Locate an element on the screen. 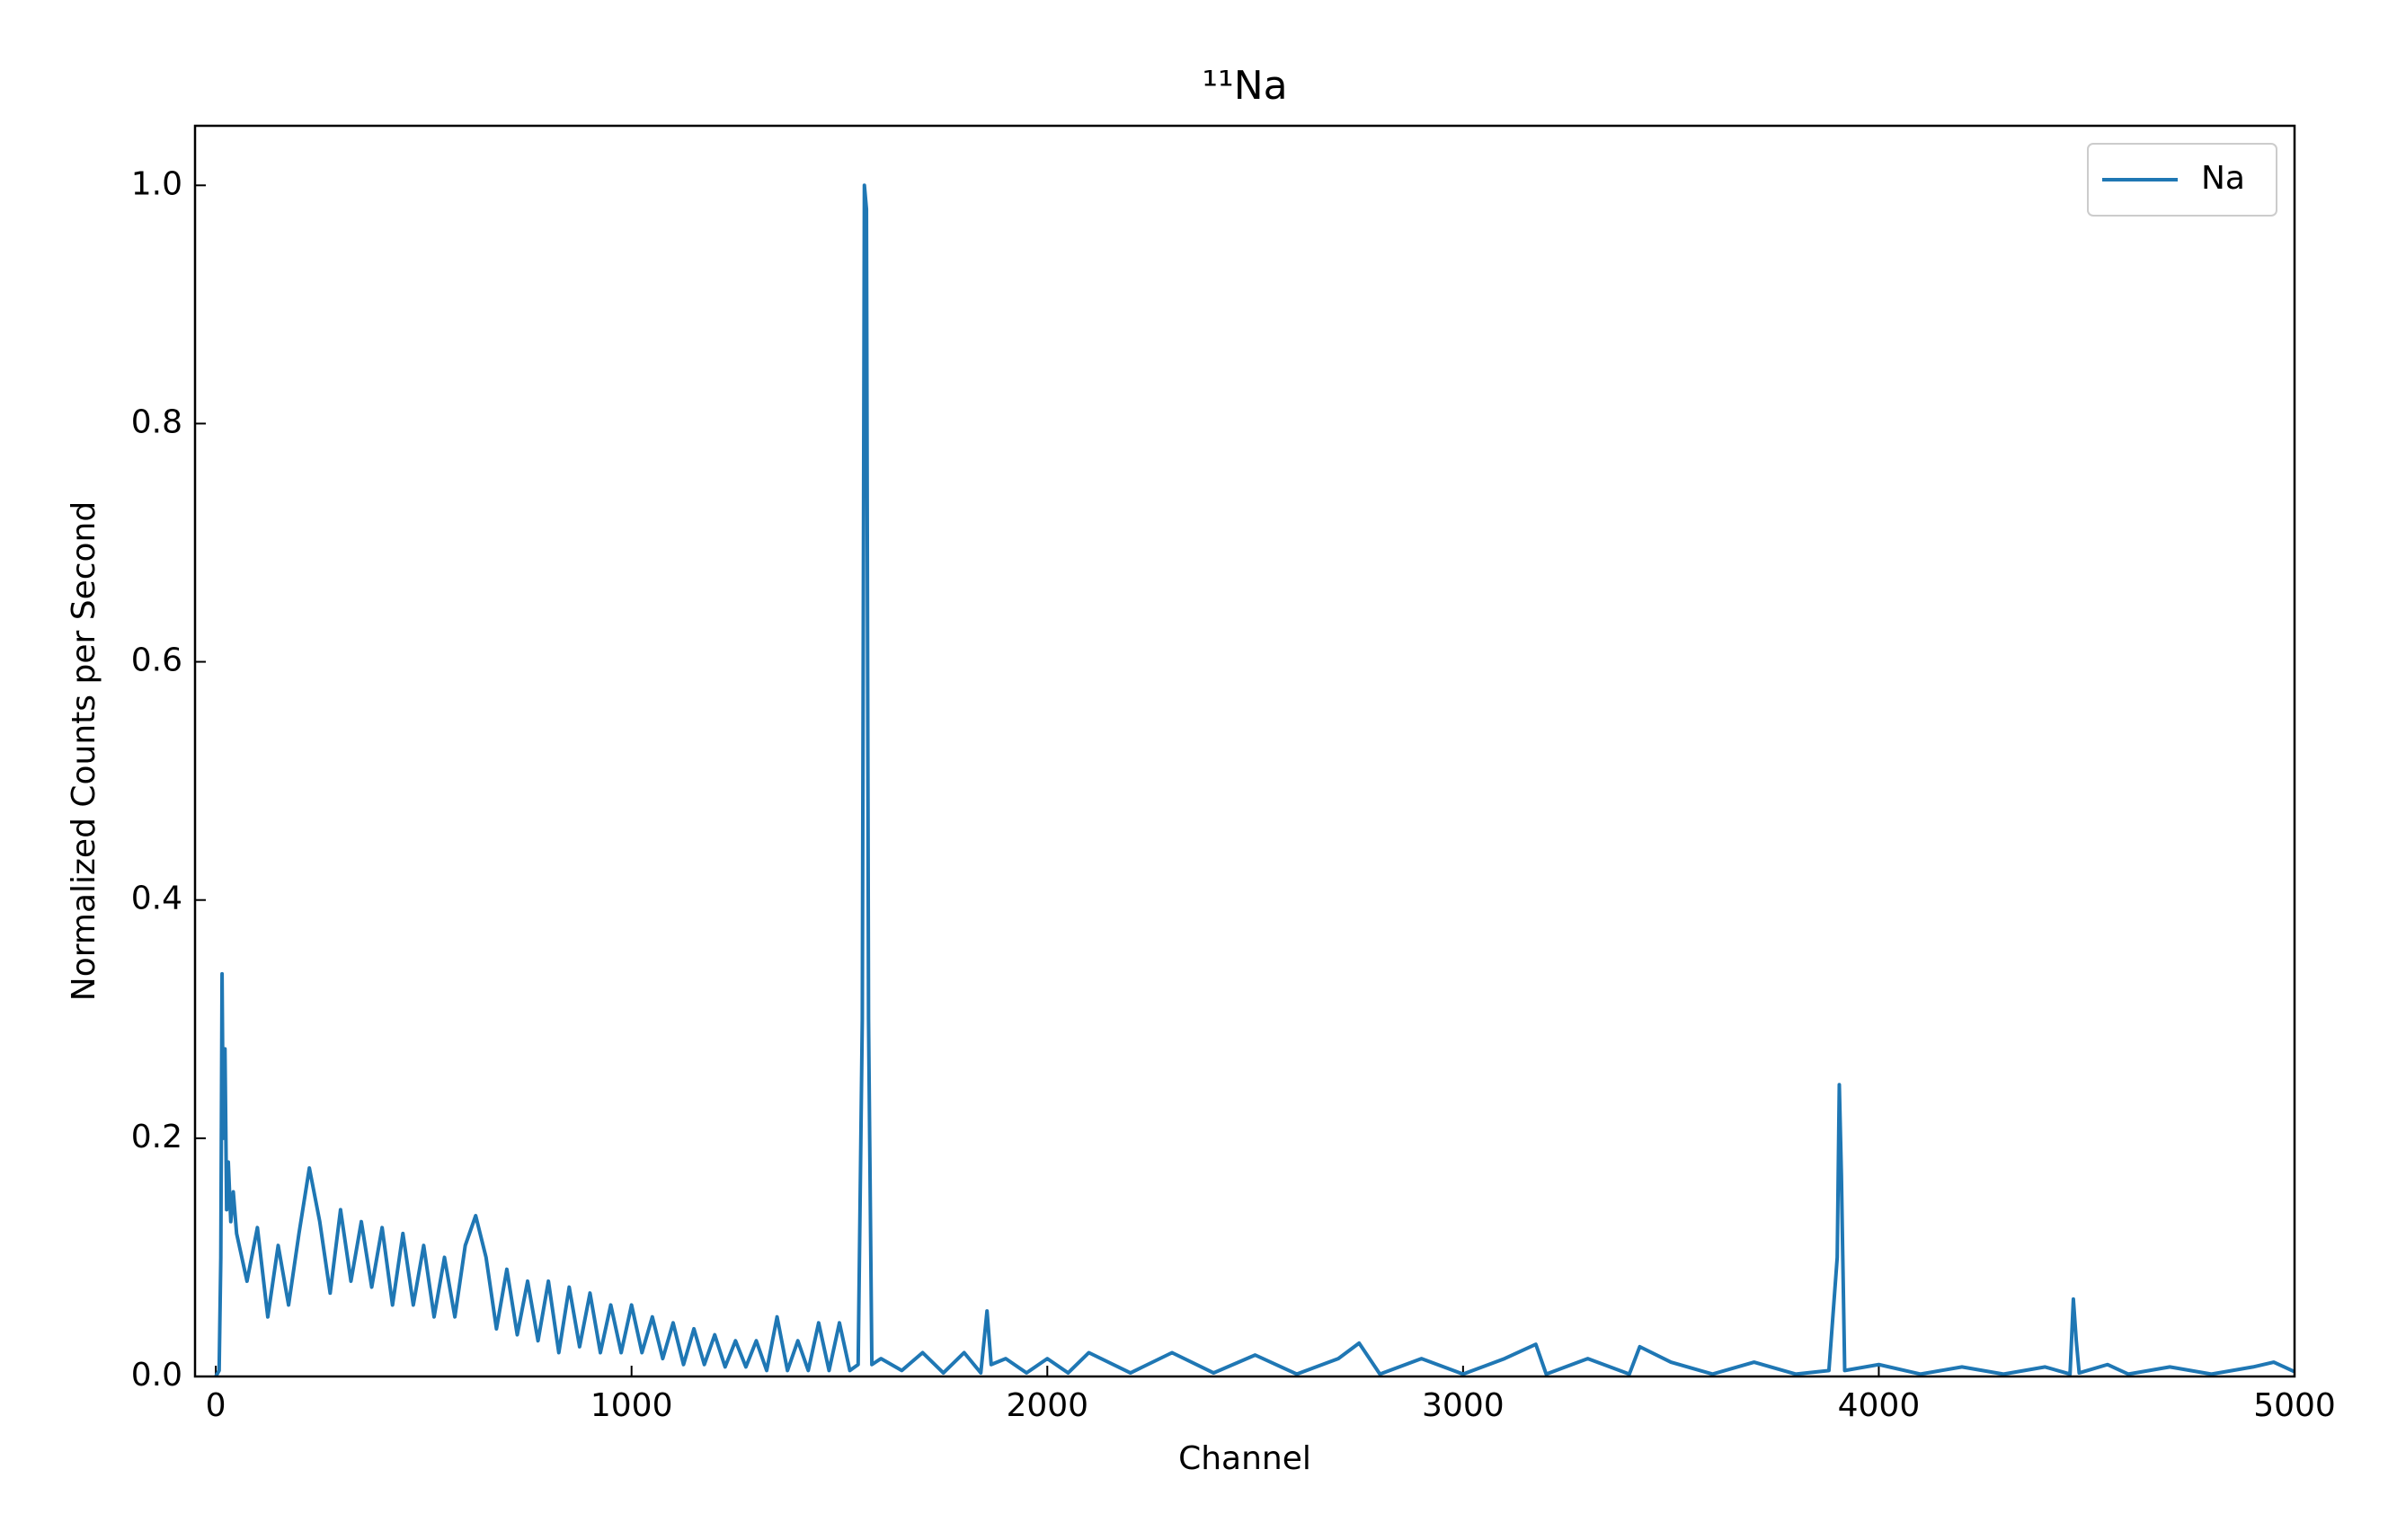 The image size is (2397, 1540). y-tick-label: 1.0 is located at coordinates (156, 183).